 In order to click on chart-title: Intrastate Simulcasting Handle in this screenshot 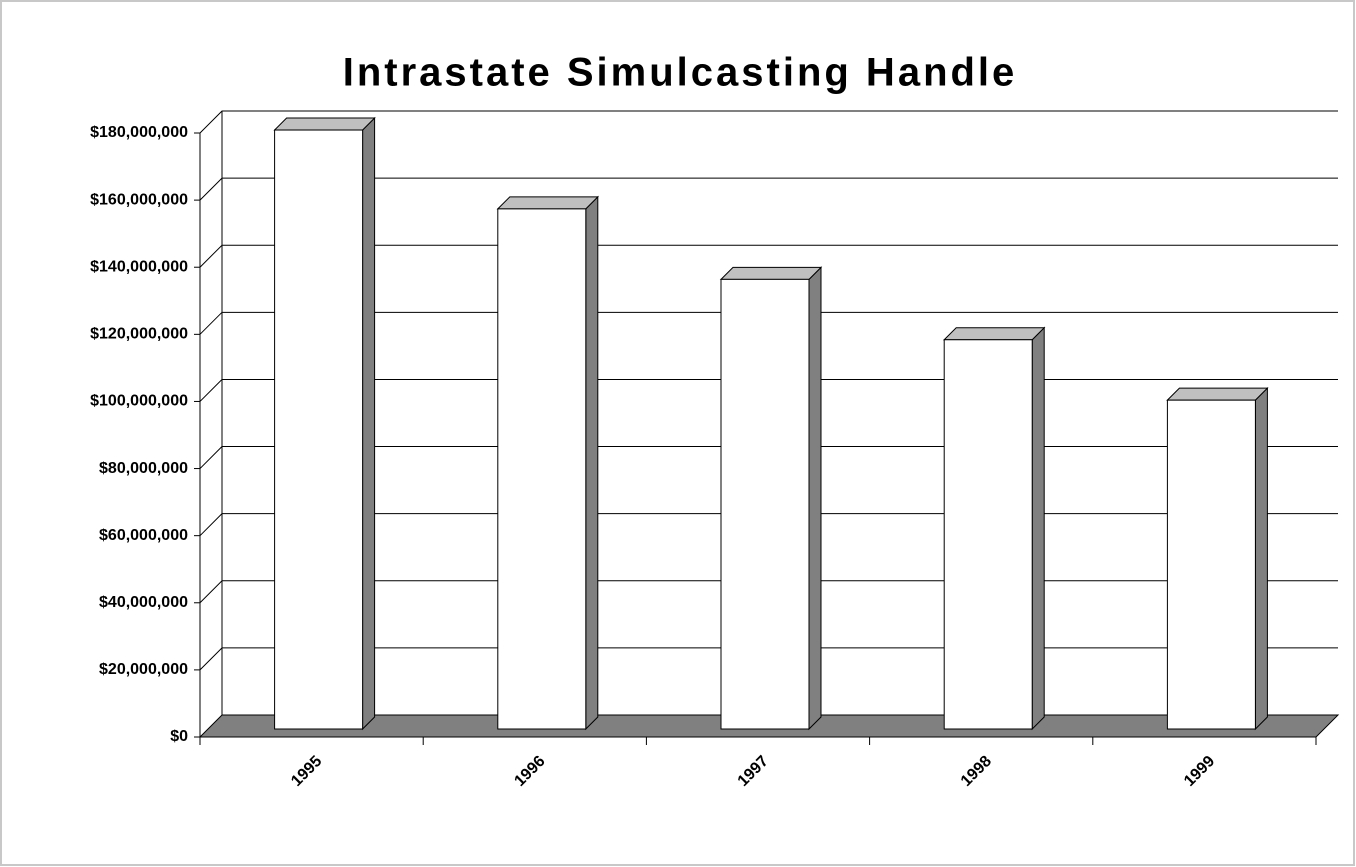, I will do `click(680, 73)`.